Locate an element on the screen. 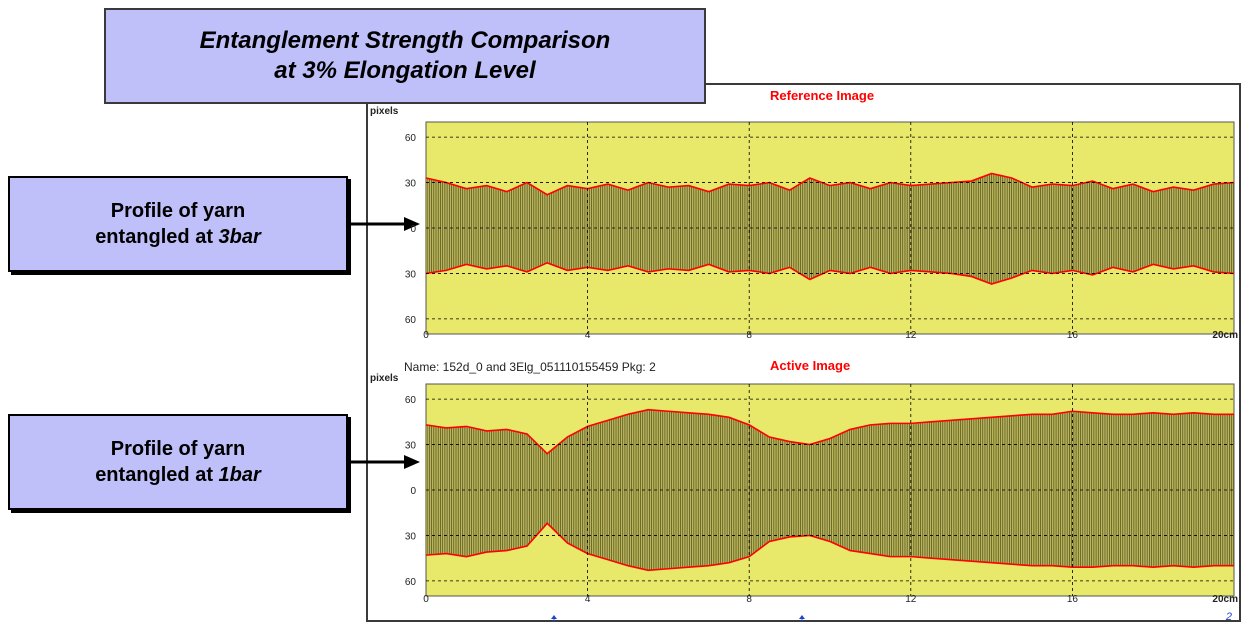 Image resolution: width=1241 pixels, height=622 pixels. callout-1bar: Profile of yarn entangled at 1bar is located at coordinates (178, 462).